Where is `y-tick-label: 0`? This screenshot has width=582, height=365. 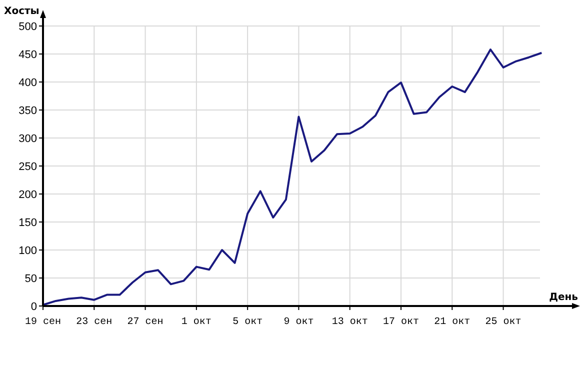
y-tick-label: 0 is located at coordinates (33, 306).